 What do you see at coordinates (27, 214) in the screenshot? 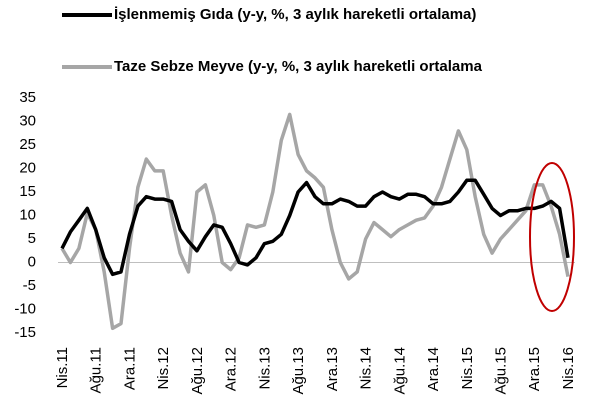
I see `y-tick-label: 10` at bounding box center [27, 214].